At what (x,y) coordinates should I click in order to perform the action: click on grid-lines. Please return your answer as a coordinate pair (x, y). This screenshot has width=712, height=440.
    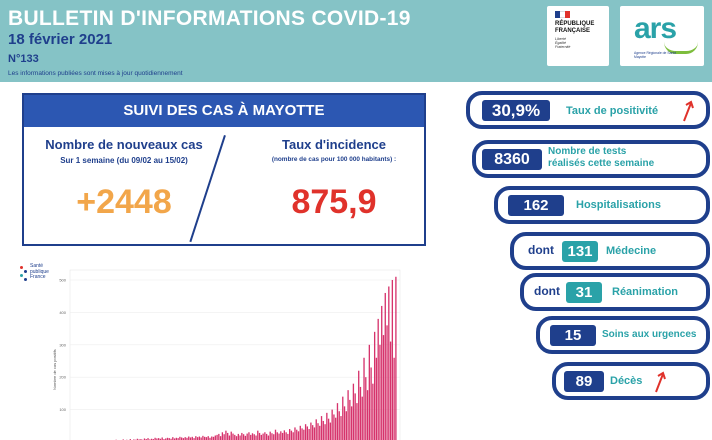
    Looking at the image, I should click on (235, 344).